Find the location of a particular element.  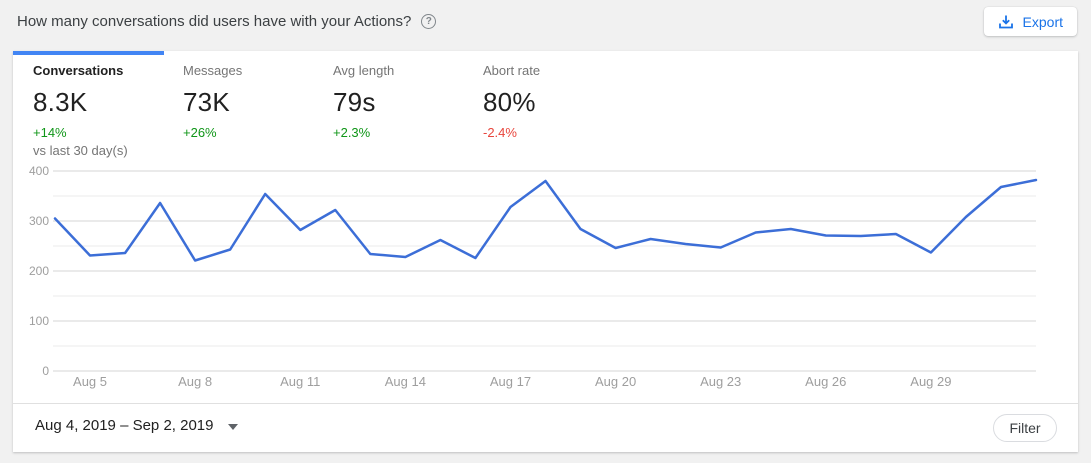

metric-delta: +26% is located at coordinates (200, 132).